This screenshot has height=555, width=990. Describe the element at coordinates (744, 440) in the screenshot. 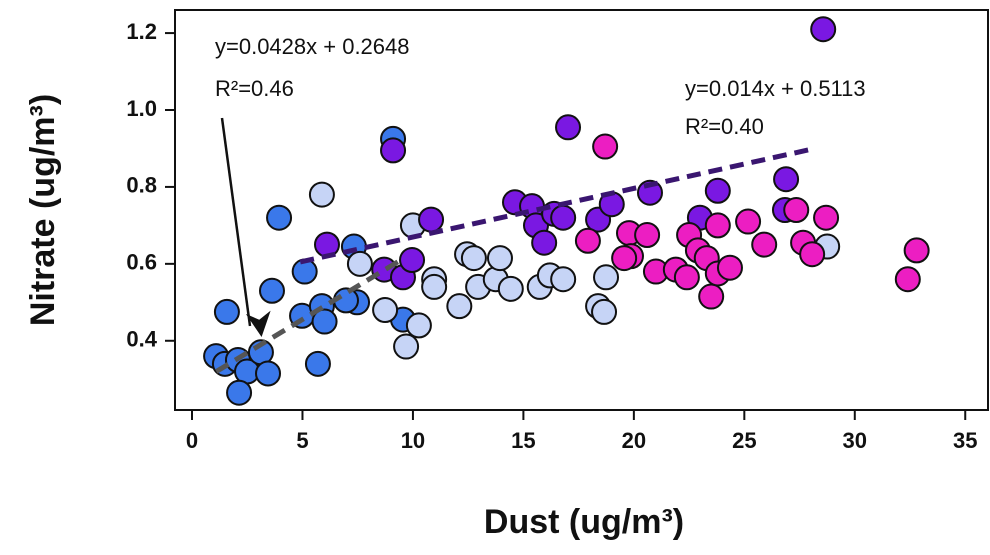

I see `x-tick-label: 25` at that location.